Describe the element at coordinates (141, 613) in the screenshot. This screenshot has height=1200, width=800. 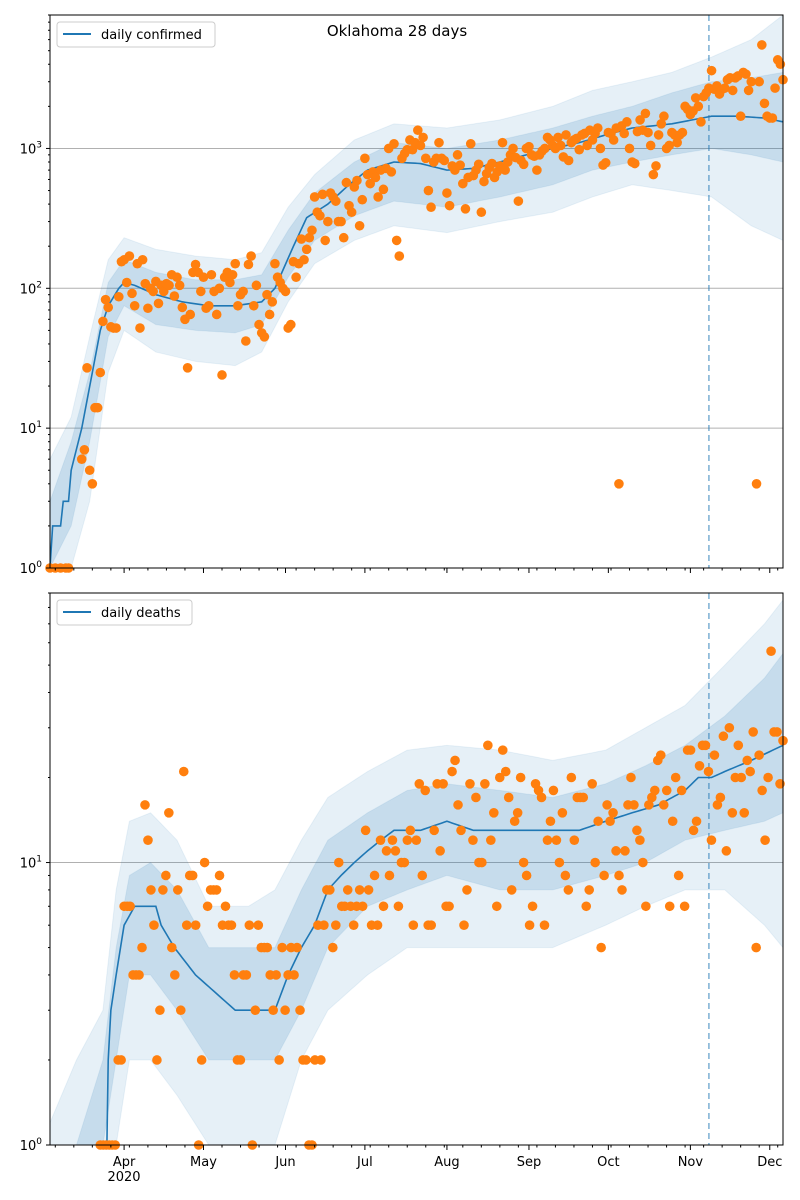
I see `legend-label: daily deaths` at that location.